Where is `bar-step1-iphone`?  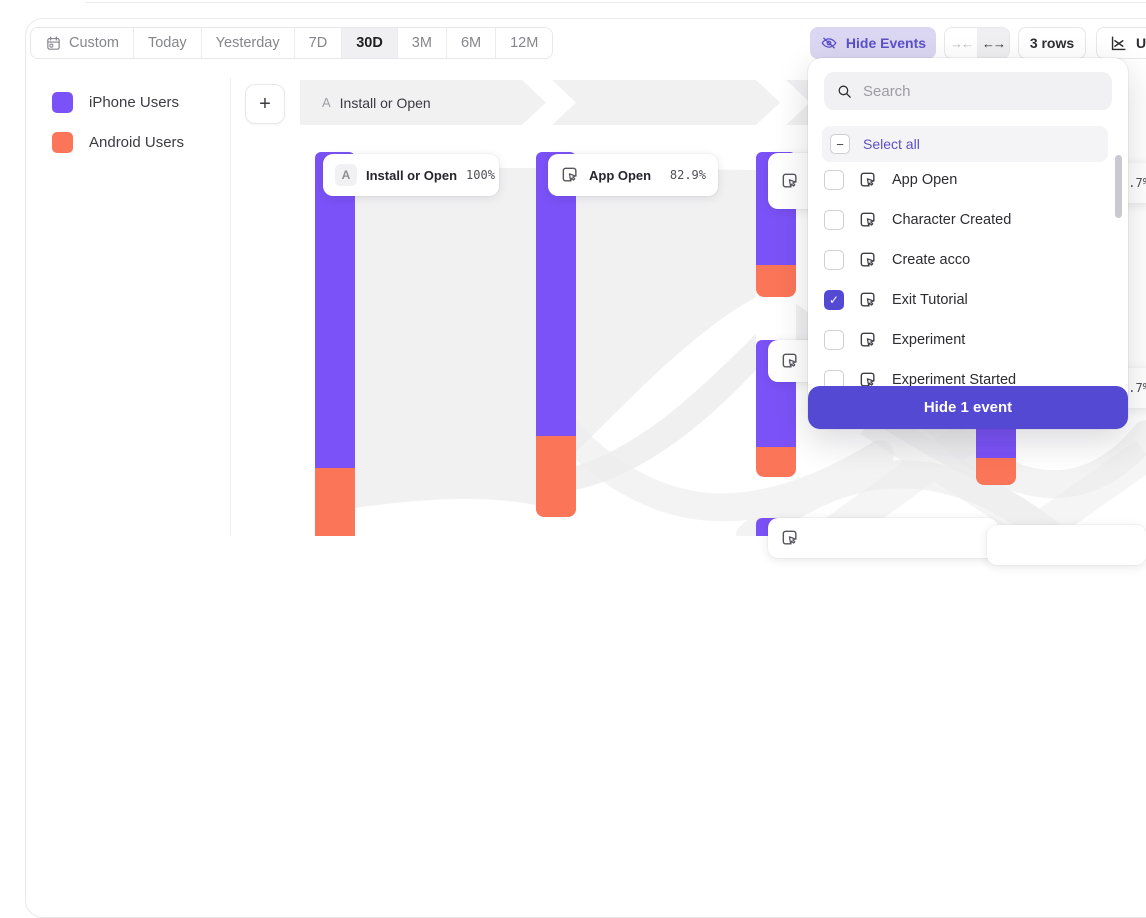
bar-step1-iphone is located at coordinates (335, 310).